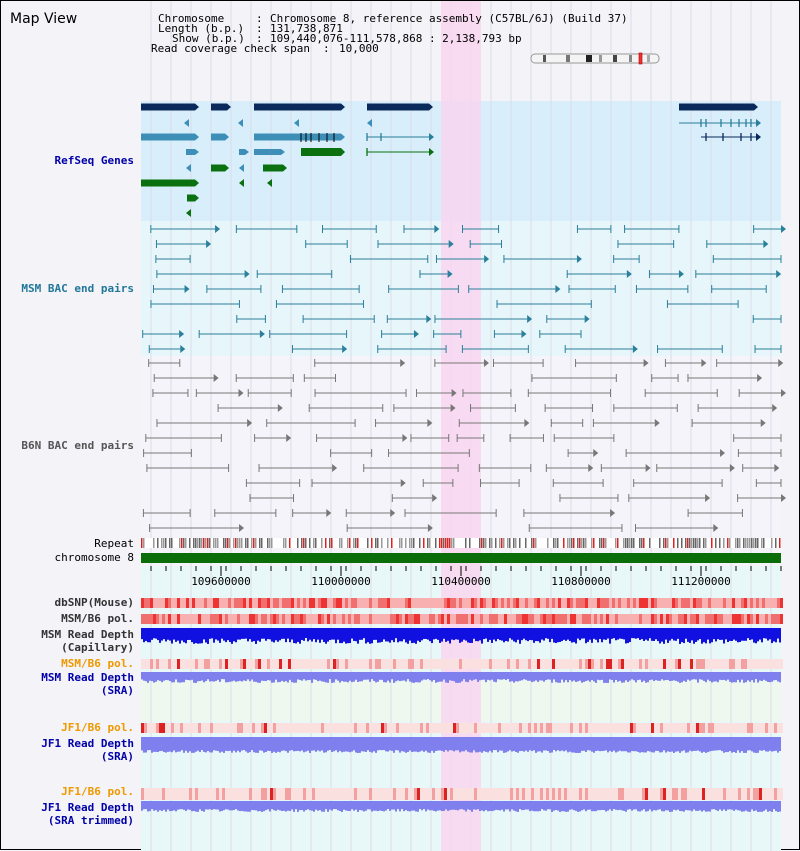 The height and width of the screenshot is (851, 800). What do you see at coordinates (306, 28) in the screenshot?
I see `length-value: 131,738,871` at bounding box center [306, 28].